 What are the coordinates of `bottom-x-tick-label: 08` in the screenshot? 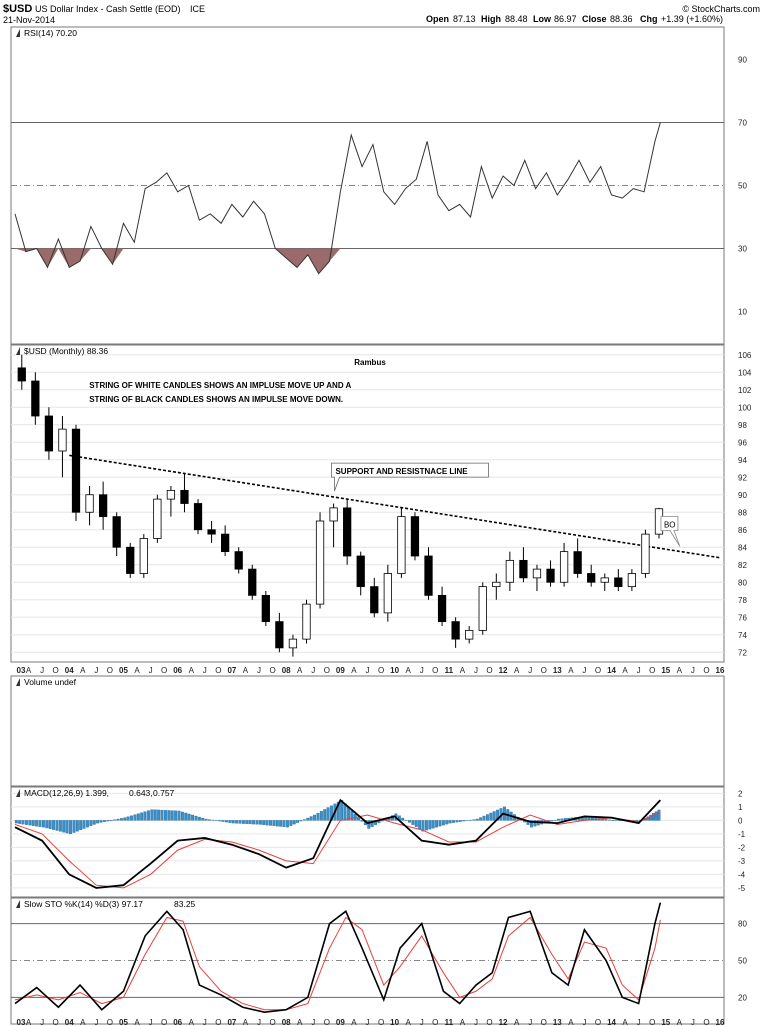 It's located at (286, 1022).